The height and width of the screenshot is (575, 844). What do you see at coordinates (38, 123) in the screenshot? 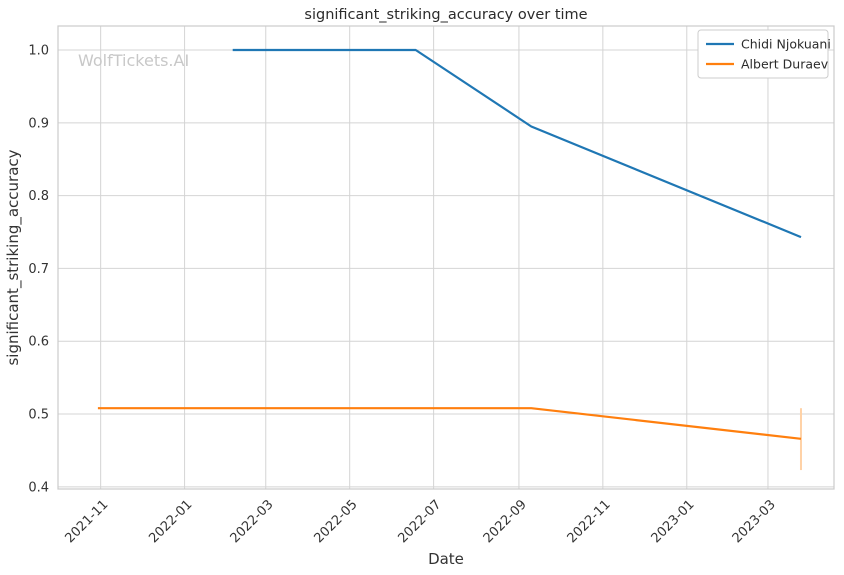
I see `y-tick-label: 0.9` at bounding box center [38, 123].